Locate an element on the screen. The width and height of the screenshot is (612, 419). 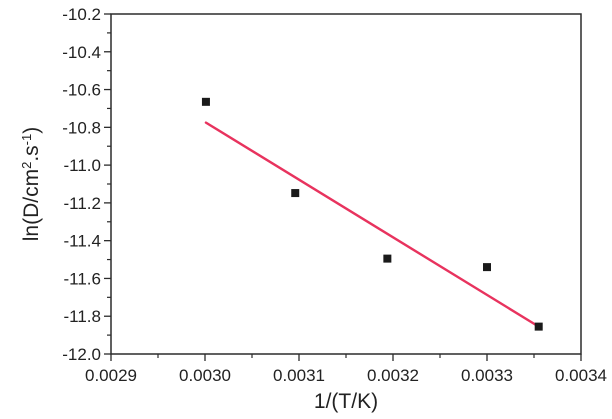
x-tick-label: 0.0033 is located at coordinates (487, 375).